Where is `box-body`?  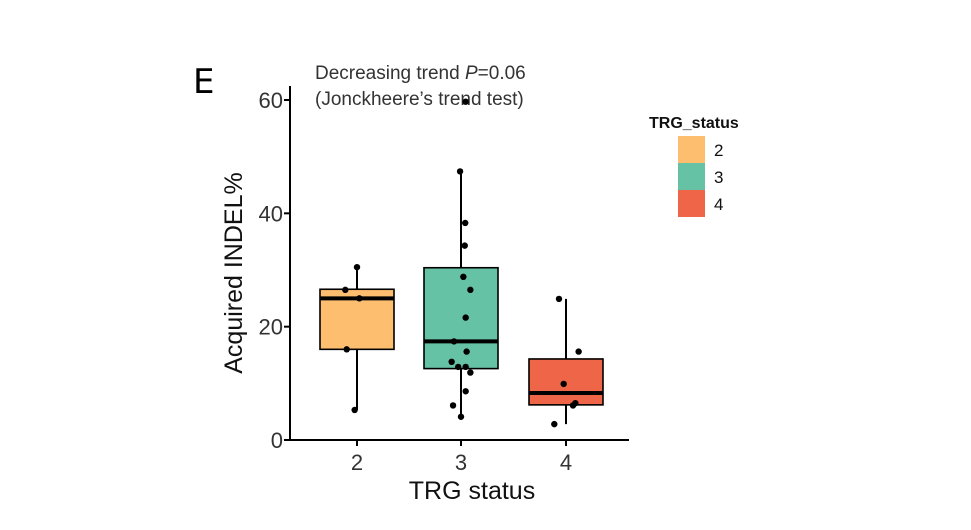 box-body is located at coordinates (461, 318).